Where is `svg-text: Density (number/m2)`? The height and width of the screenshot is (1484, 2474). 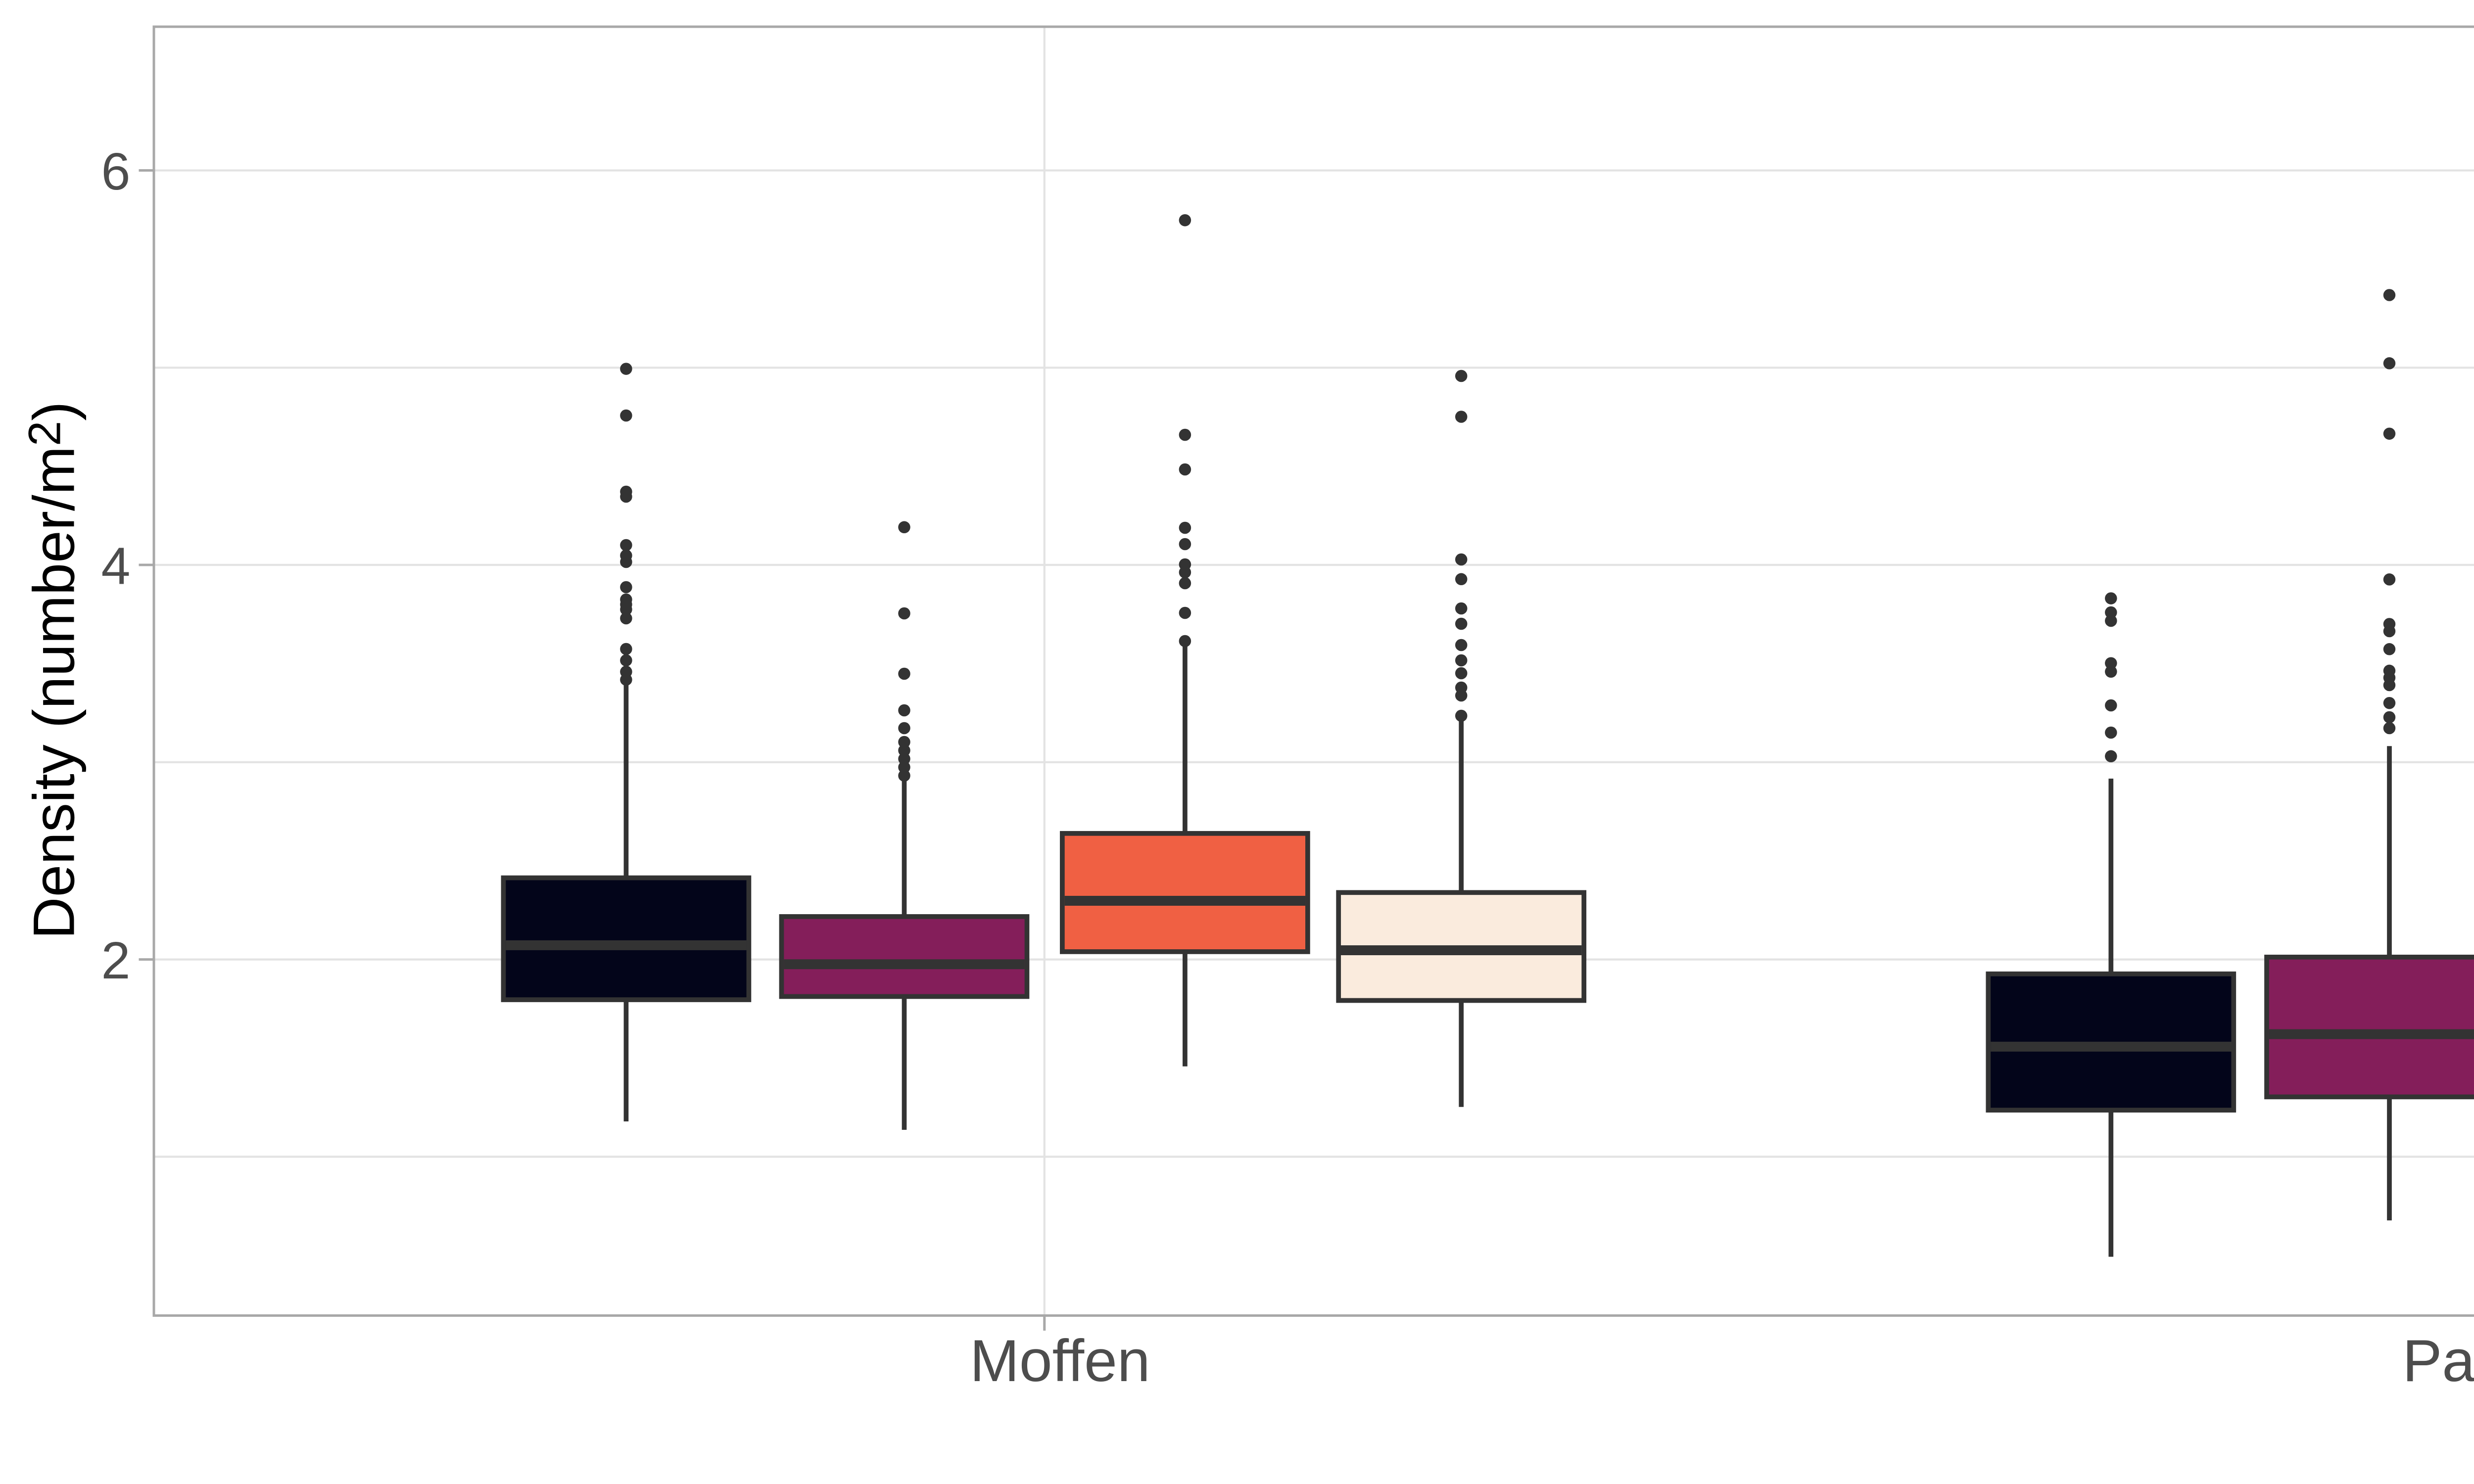 svg-text: Density (number/m2) is located at coordinates (53, 670).